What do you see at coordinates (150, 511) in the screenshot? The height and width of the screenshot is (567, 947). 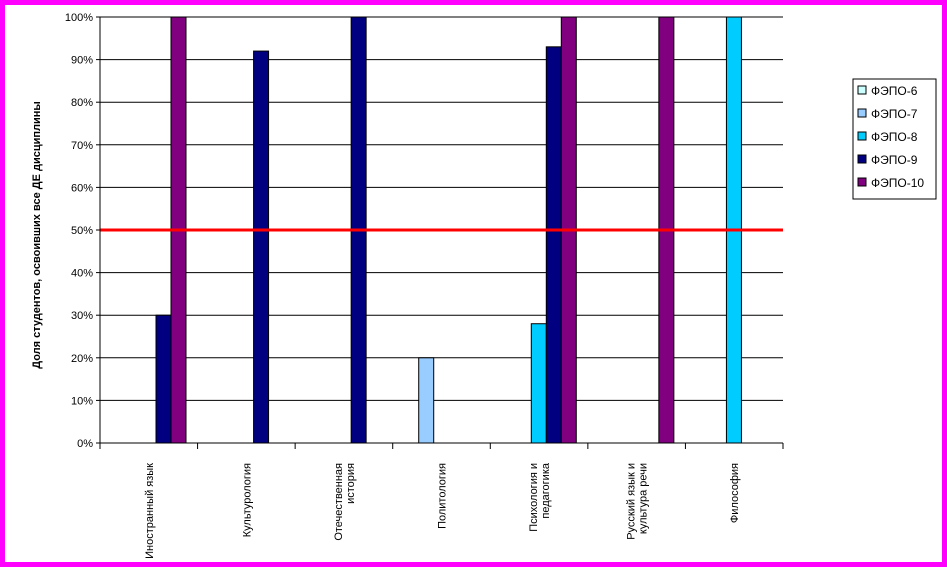 I see `x-category-label: Иностранный язык` at bounding box center [150, 511].